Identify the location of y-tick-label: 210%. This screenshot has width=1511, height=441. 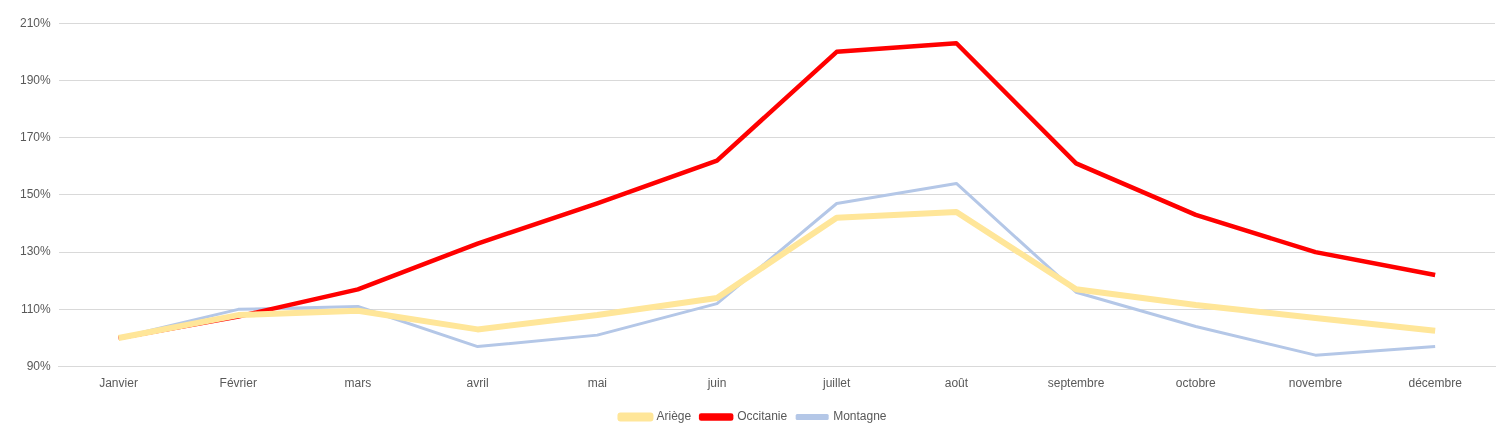
(35, 22).